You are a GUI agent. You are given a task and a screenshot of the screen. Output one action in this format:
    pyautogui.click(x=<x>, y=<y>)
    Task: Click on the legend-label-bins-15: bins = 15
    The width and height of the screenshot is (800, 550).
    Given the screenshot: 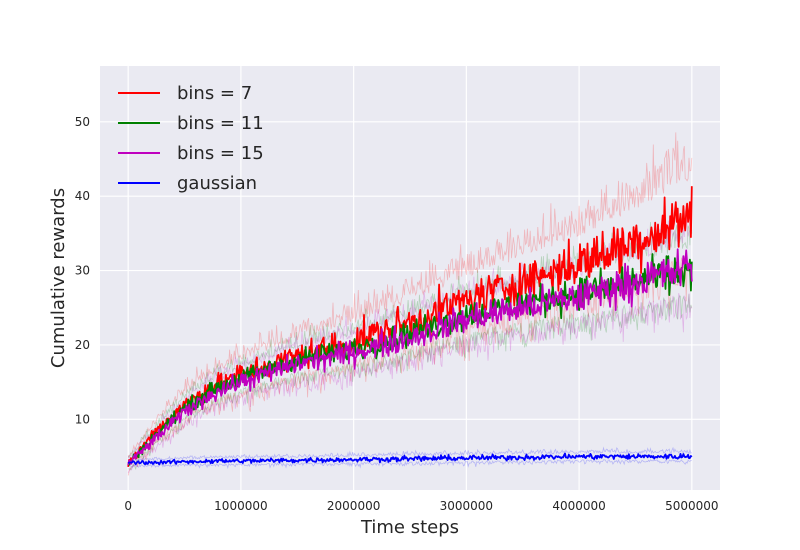 What is the action you would take?
    pyautogui.click(x=220, y=153)
    